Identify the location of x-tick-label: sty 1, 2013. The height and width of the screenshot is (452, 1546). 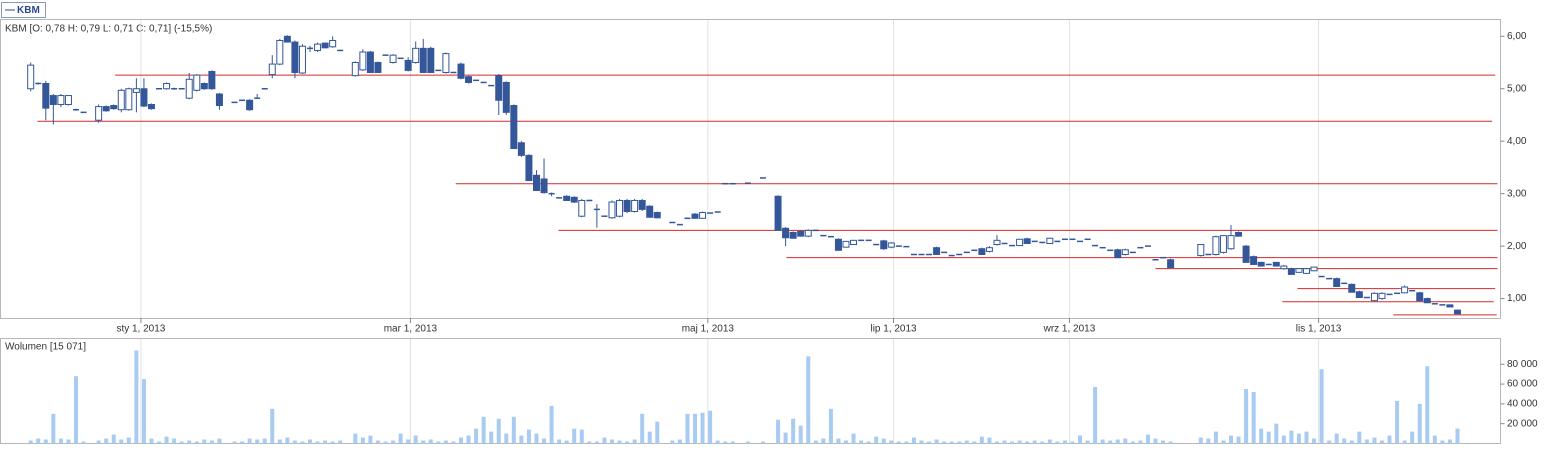
(140, 329).